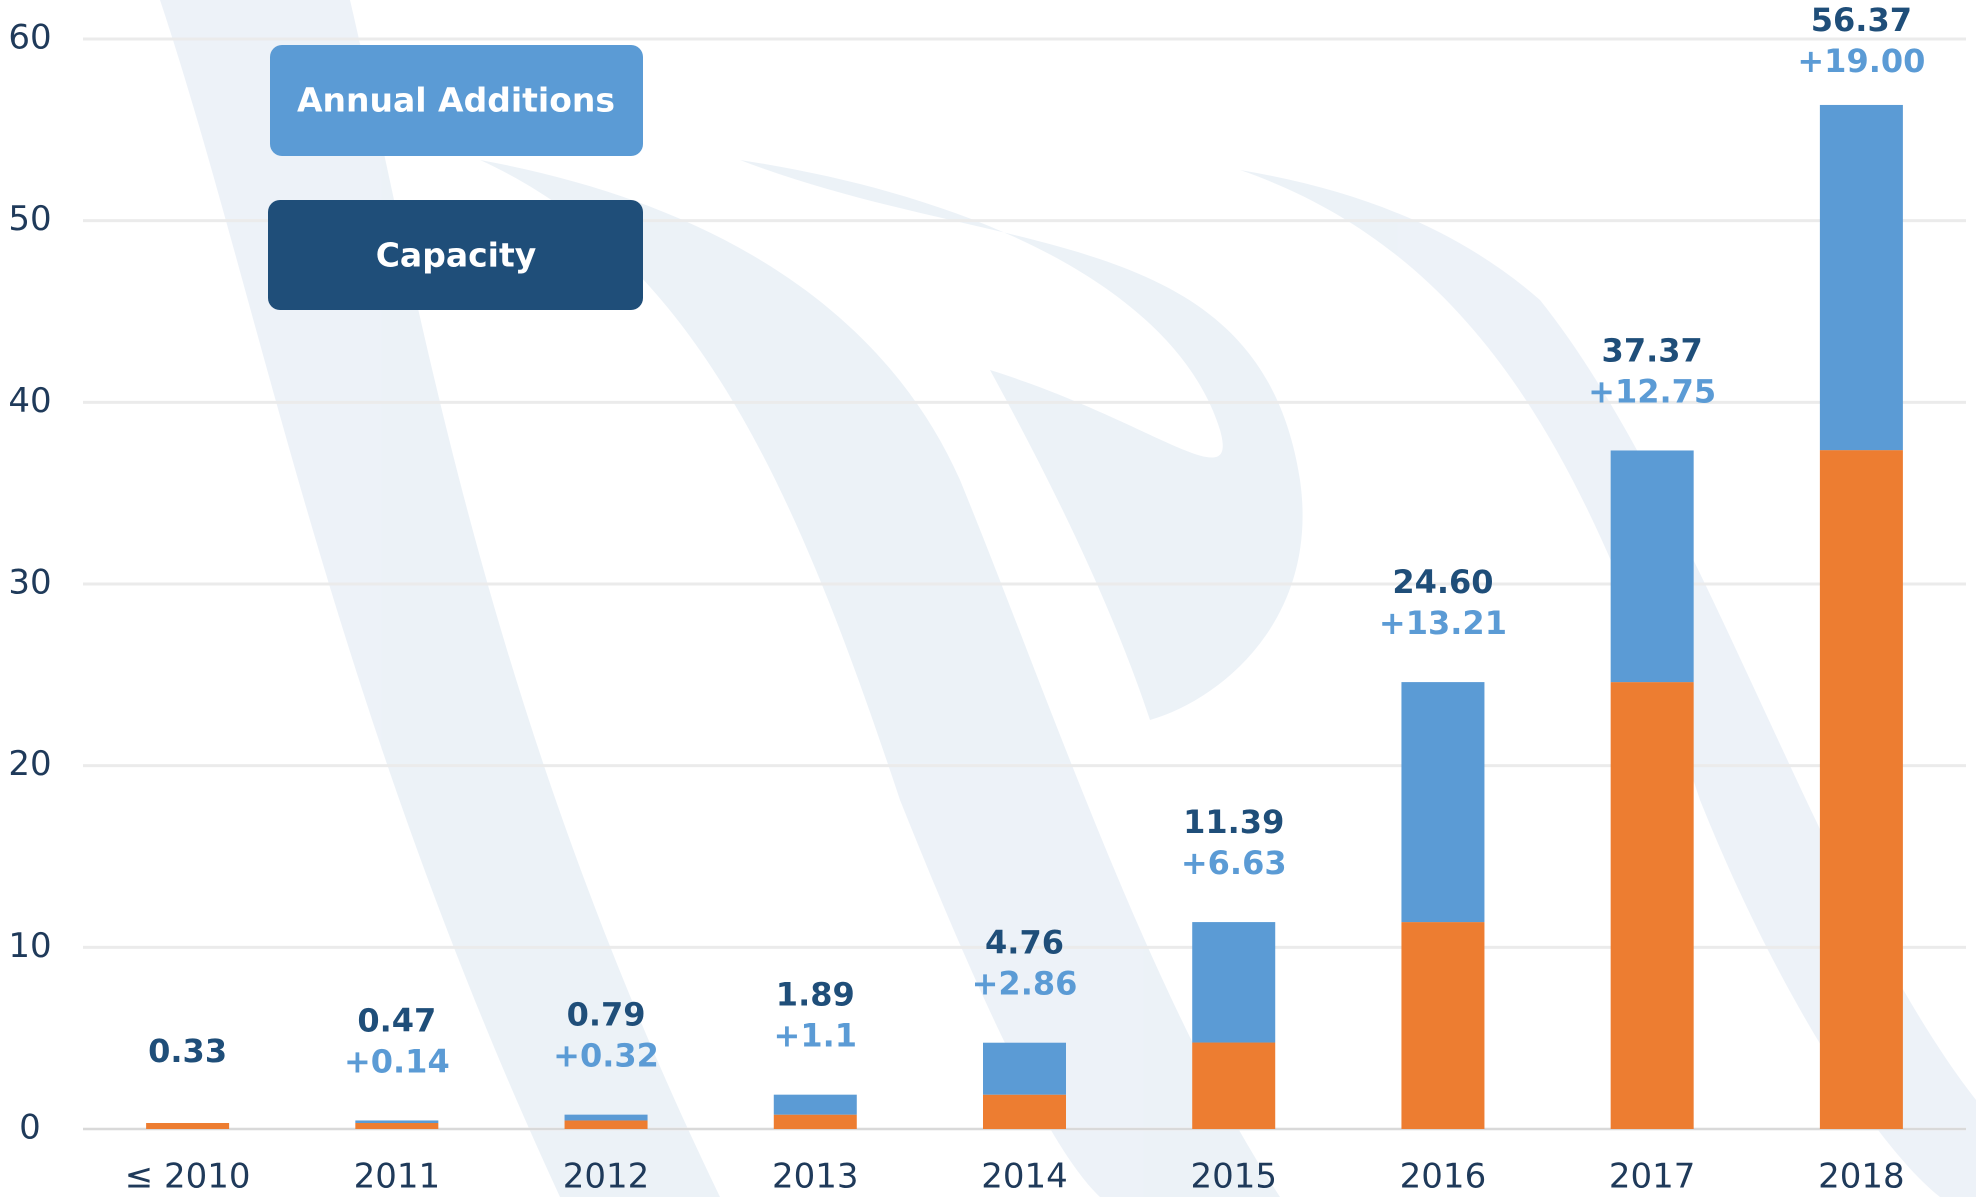 Image resolution: width=1976 pixels, height=1197 pixels. I want to click on x-tick-label: ≤ 2010, so click(188, 1177).